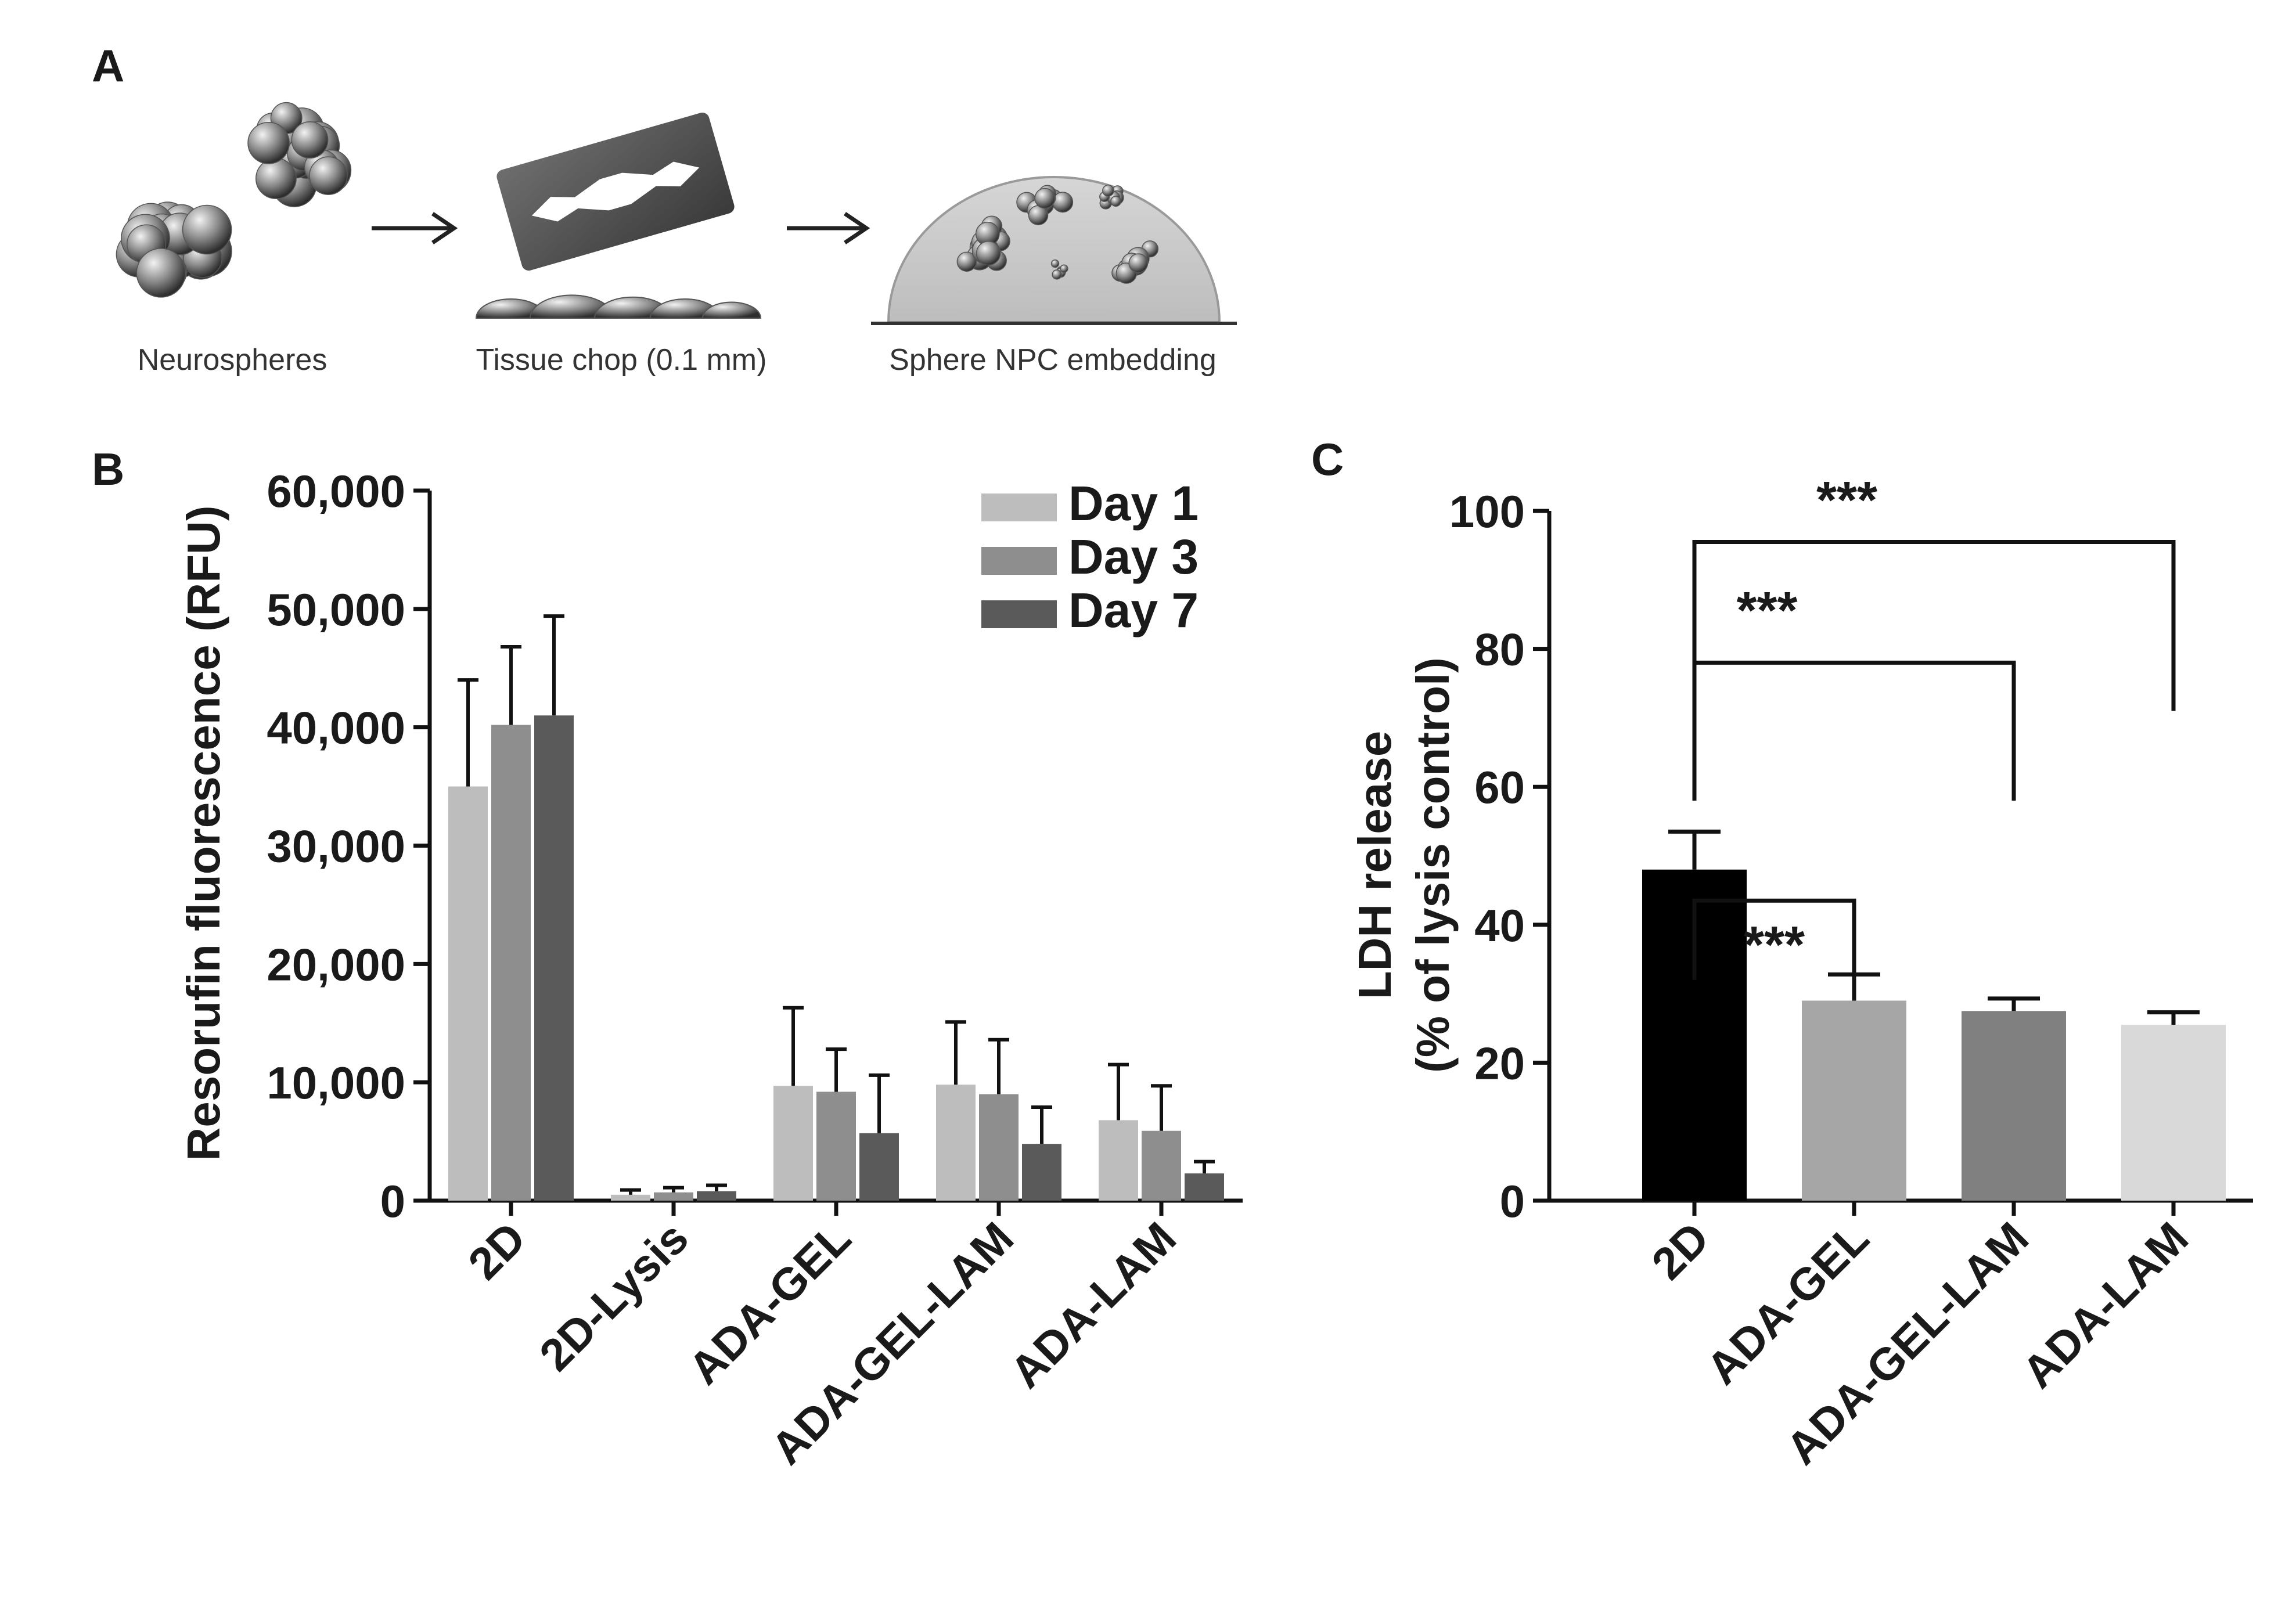 This screenshot has height=1603, width=2296. What do you see at coordinates (336, 965) in the screenshot?
I see `chart-b-y-tick-label: 20,000` at bounding box center [336, 965].